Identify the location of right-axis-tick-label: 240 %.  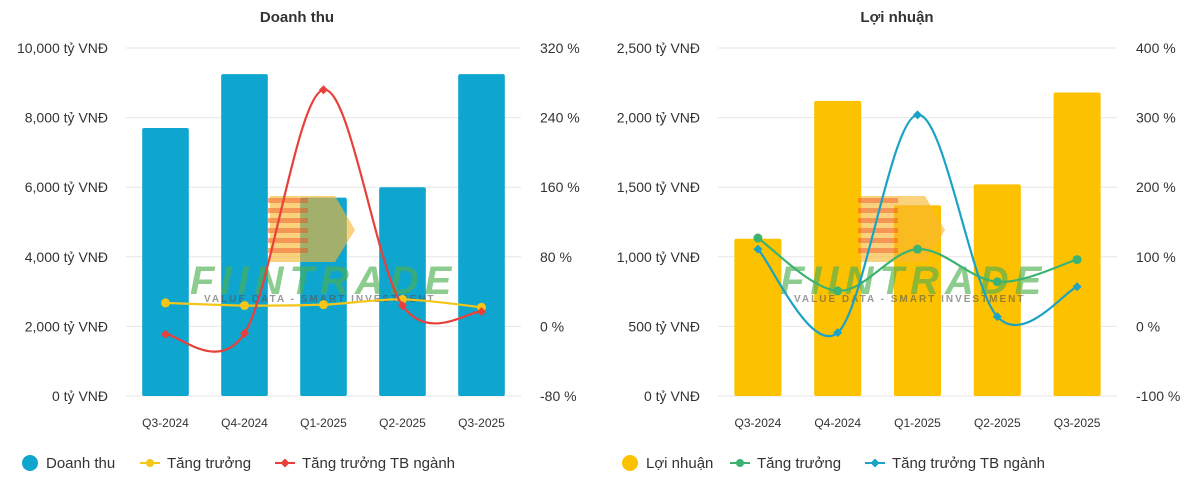
(560, 118).